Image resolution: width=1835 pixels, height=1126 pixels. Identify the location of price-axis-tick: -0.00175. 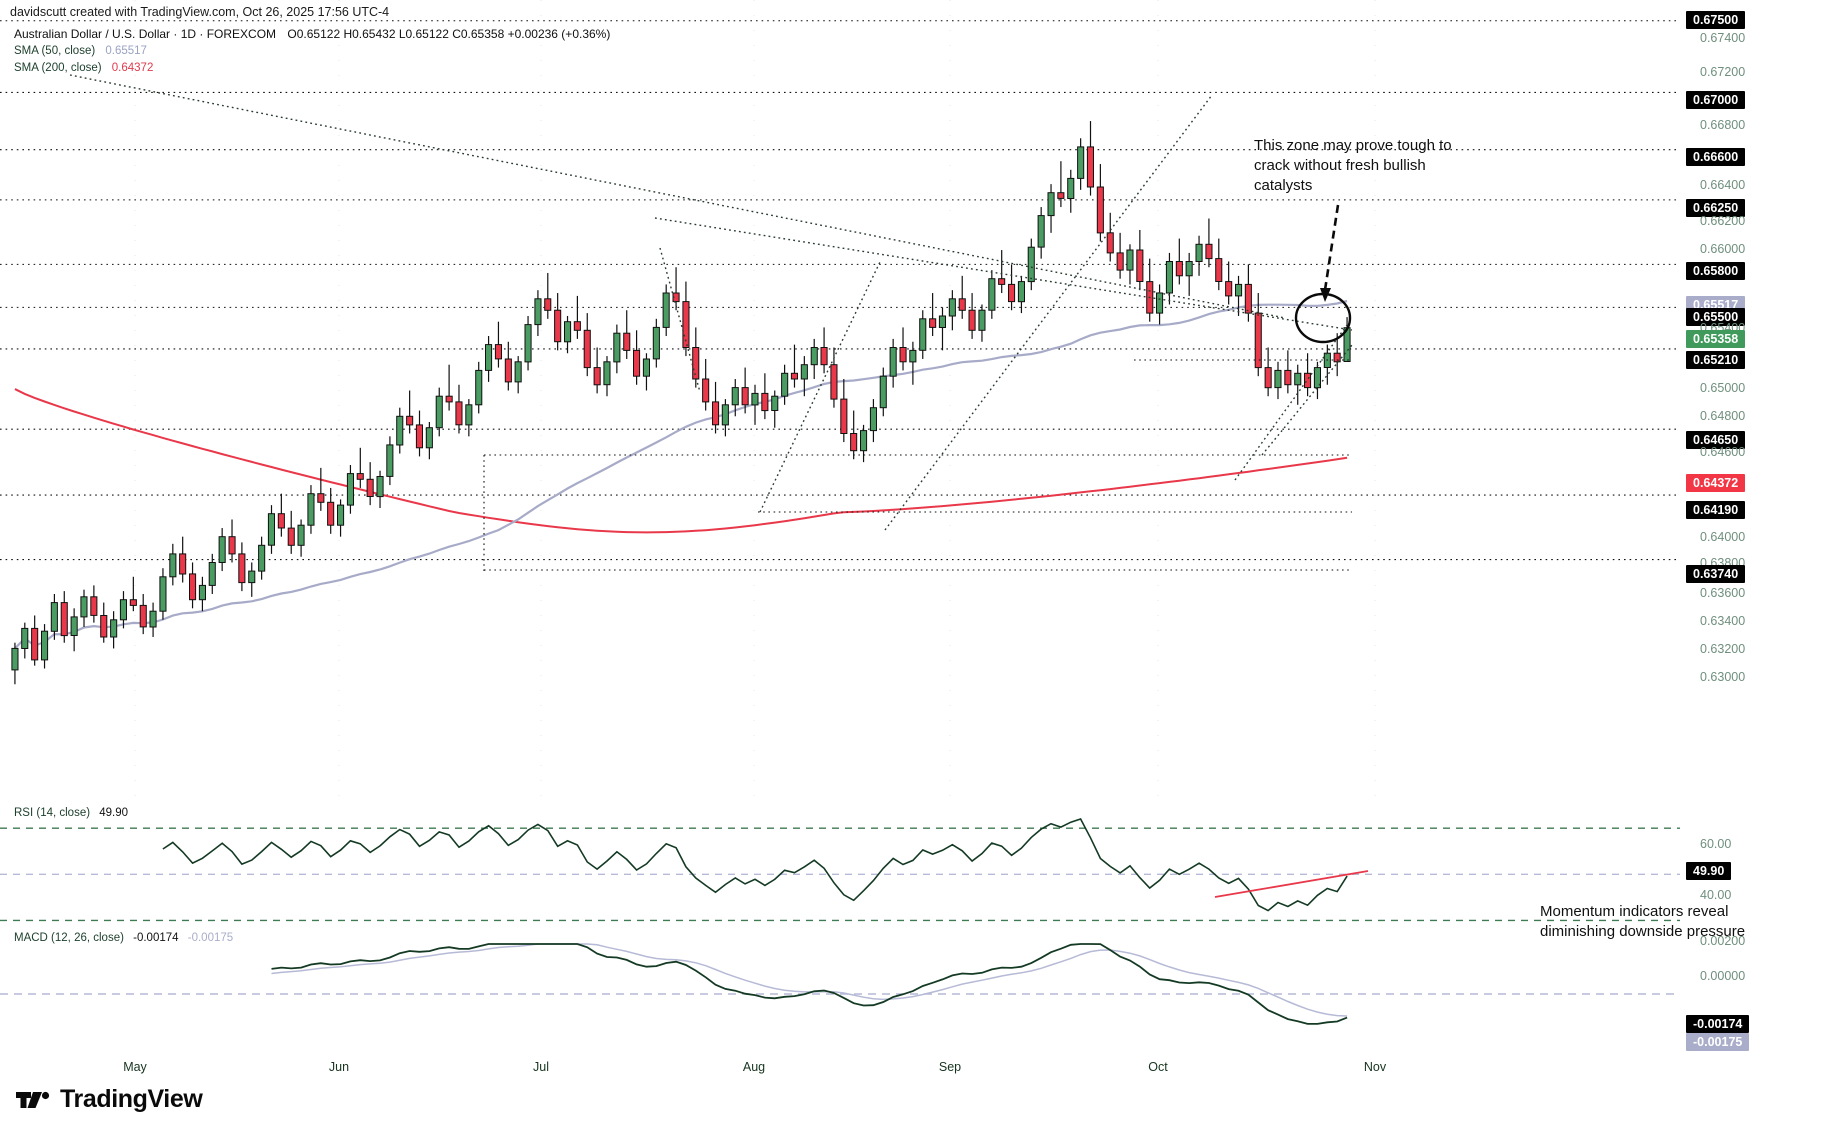
(1718, 1042).